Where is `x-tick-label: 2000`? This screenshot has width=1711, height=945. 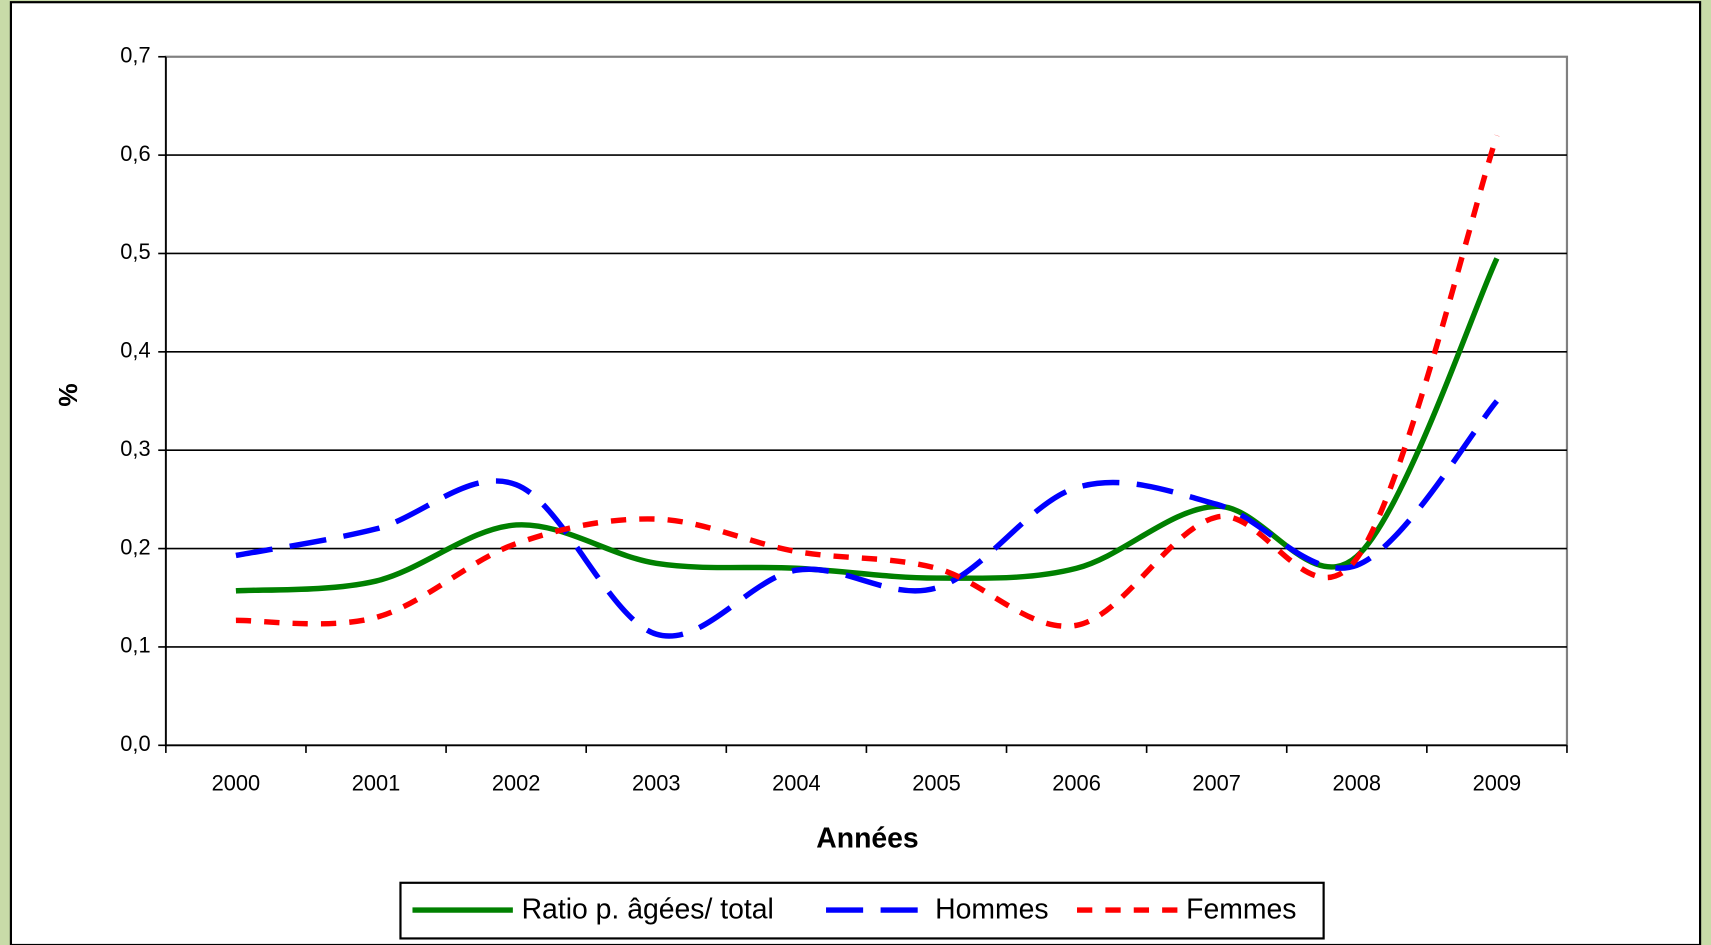 x-tick-label: 2000 is located at coordinates (236, 782).